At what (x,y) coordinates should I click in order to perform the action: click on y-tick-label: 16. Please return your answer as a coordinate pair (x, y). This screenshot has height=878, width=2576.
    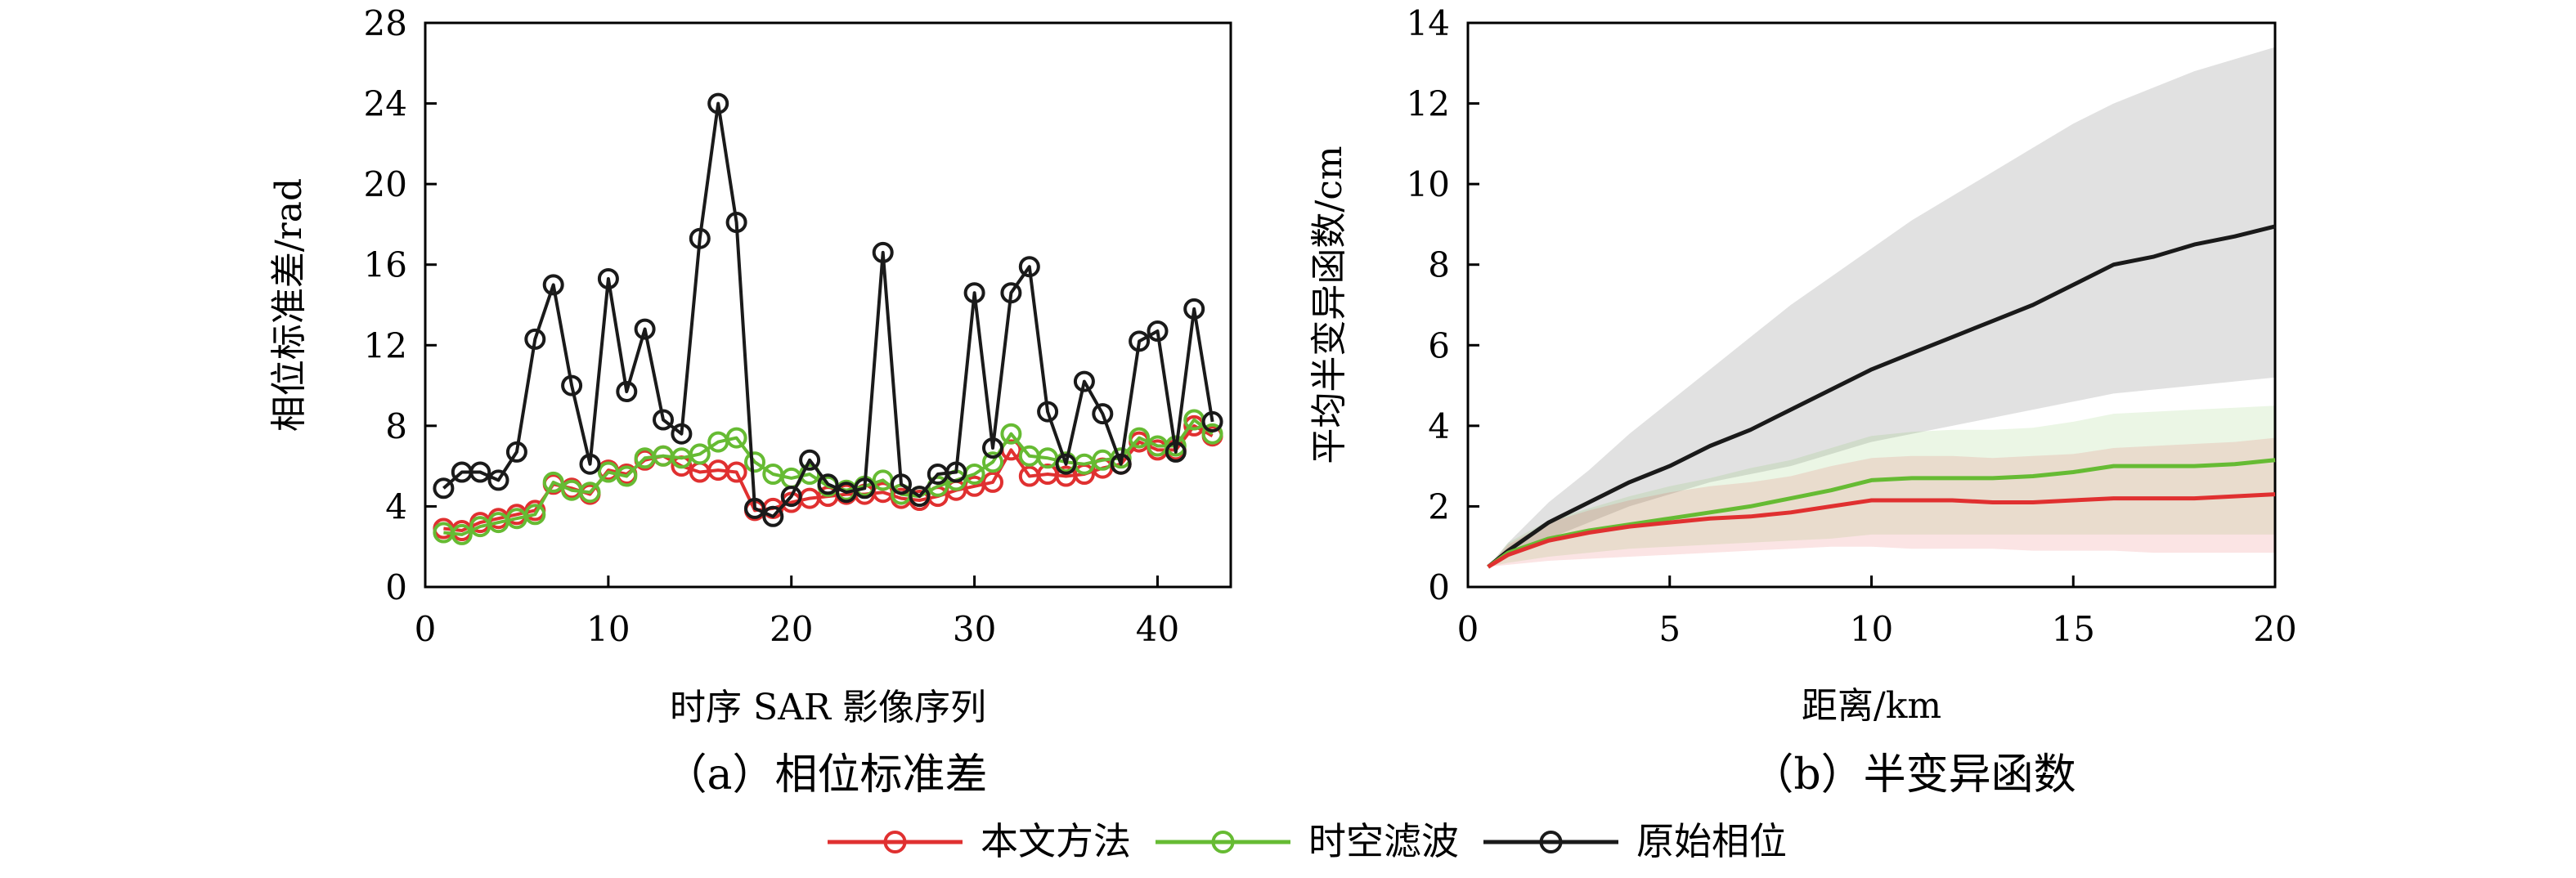
    Looking at the image, I should click on (385, 265).